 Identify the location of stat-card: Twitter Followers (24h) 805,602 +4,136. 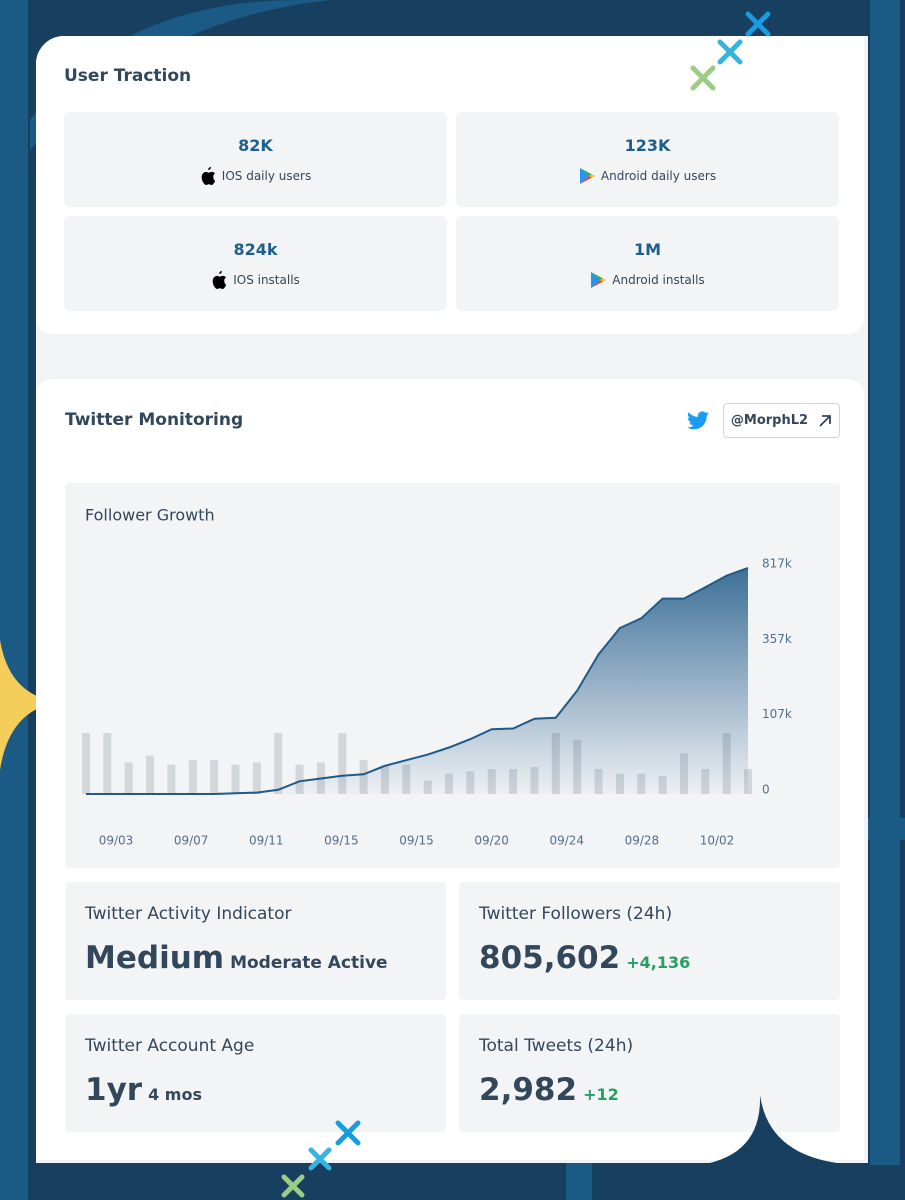
(649, 941).